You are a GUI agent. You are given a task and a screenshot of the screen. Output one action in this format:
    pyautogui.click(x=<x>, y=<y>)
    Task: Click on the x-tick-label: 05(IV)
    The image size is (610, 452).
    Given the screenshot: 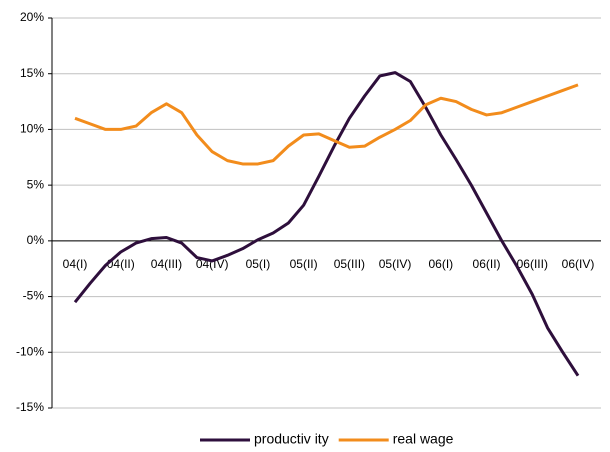 What is the action you would take?
    pyautogui.click(x=395, y=264)
    